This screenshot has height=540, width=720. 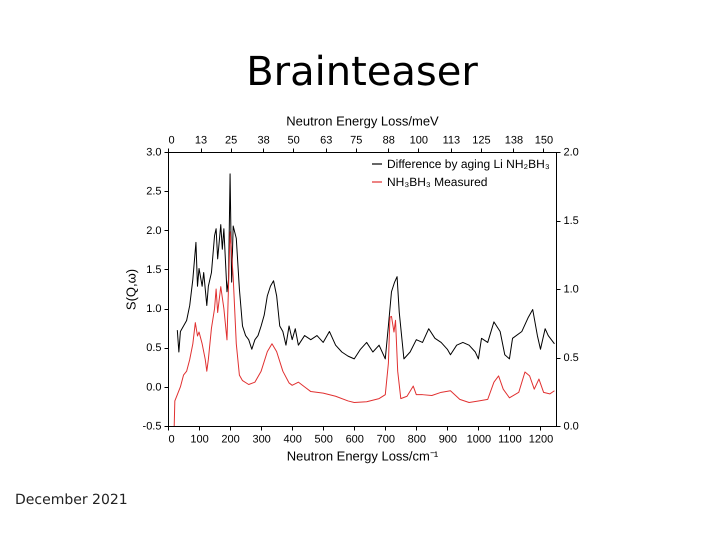 What do you see at coordinates (451, 140) in the screenshot?
I see `x2-tick-label: 113` at bounding box center [451, 140].